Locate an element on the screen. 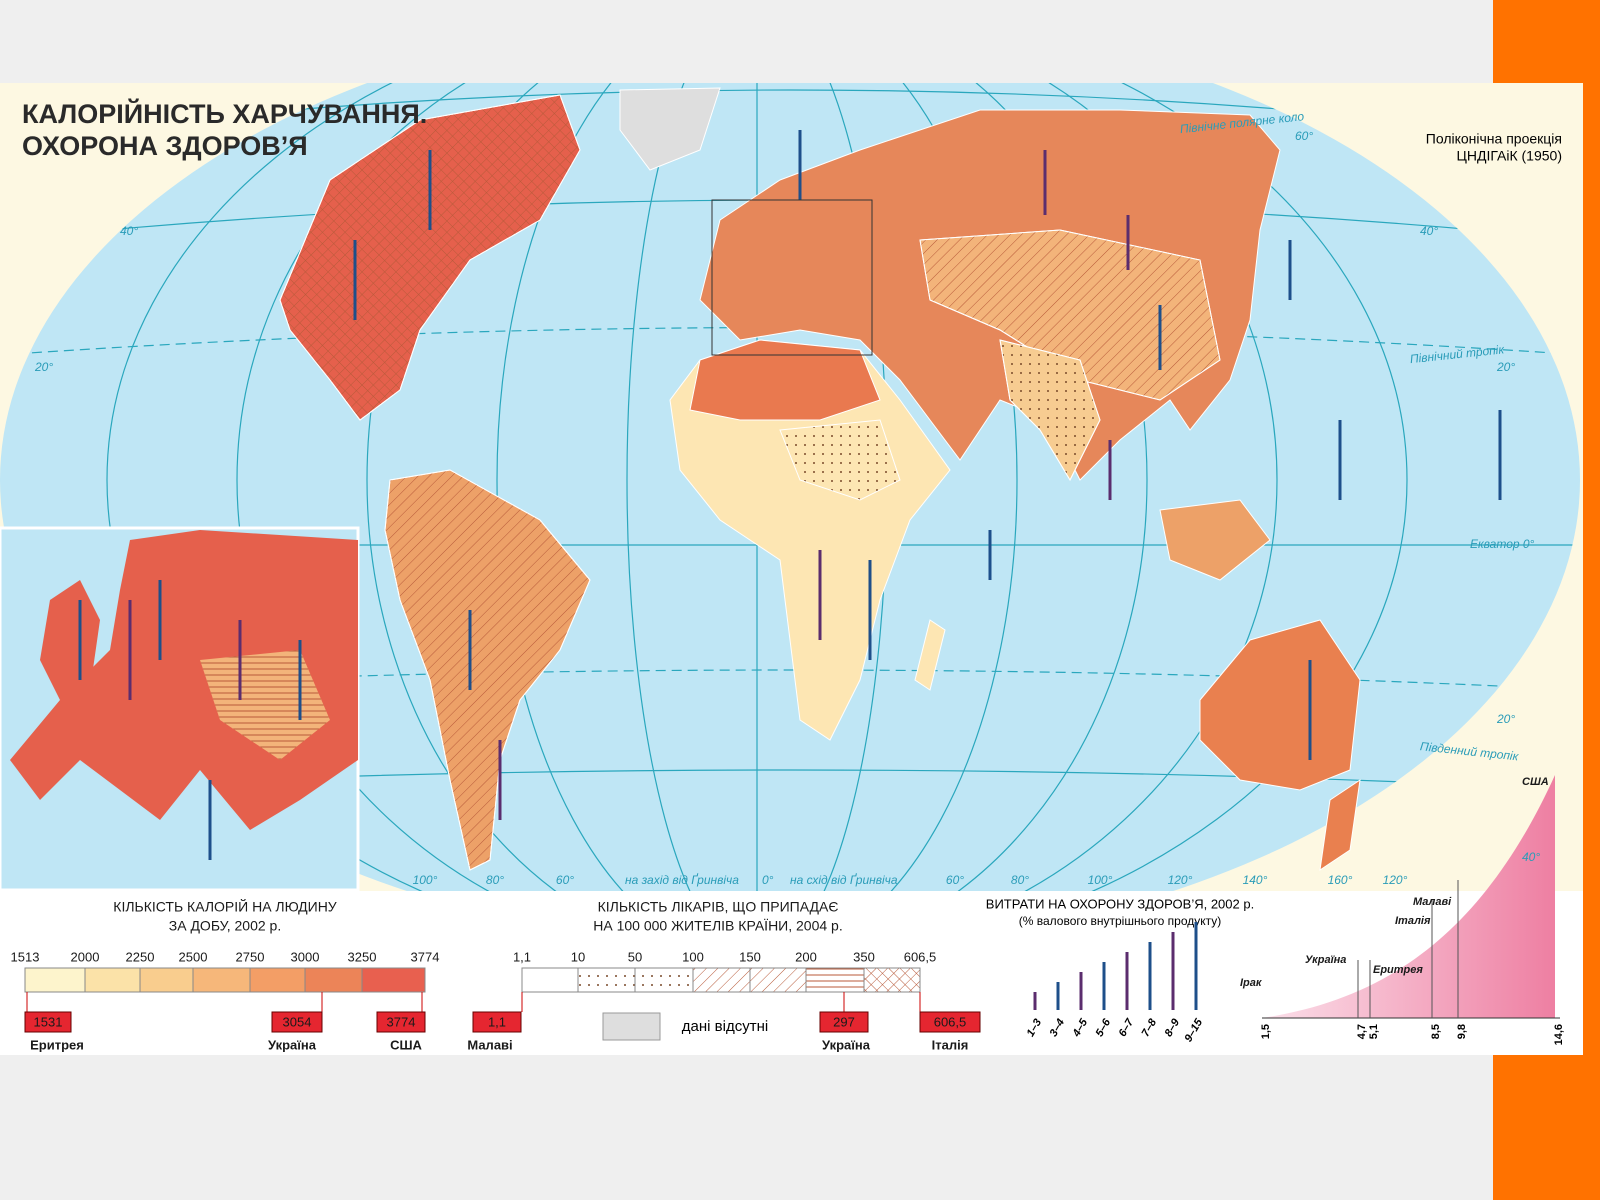 This screenshot has width=1600, height=1200. scale-label: 606,5 is located at coordinates (920, 956).